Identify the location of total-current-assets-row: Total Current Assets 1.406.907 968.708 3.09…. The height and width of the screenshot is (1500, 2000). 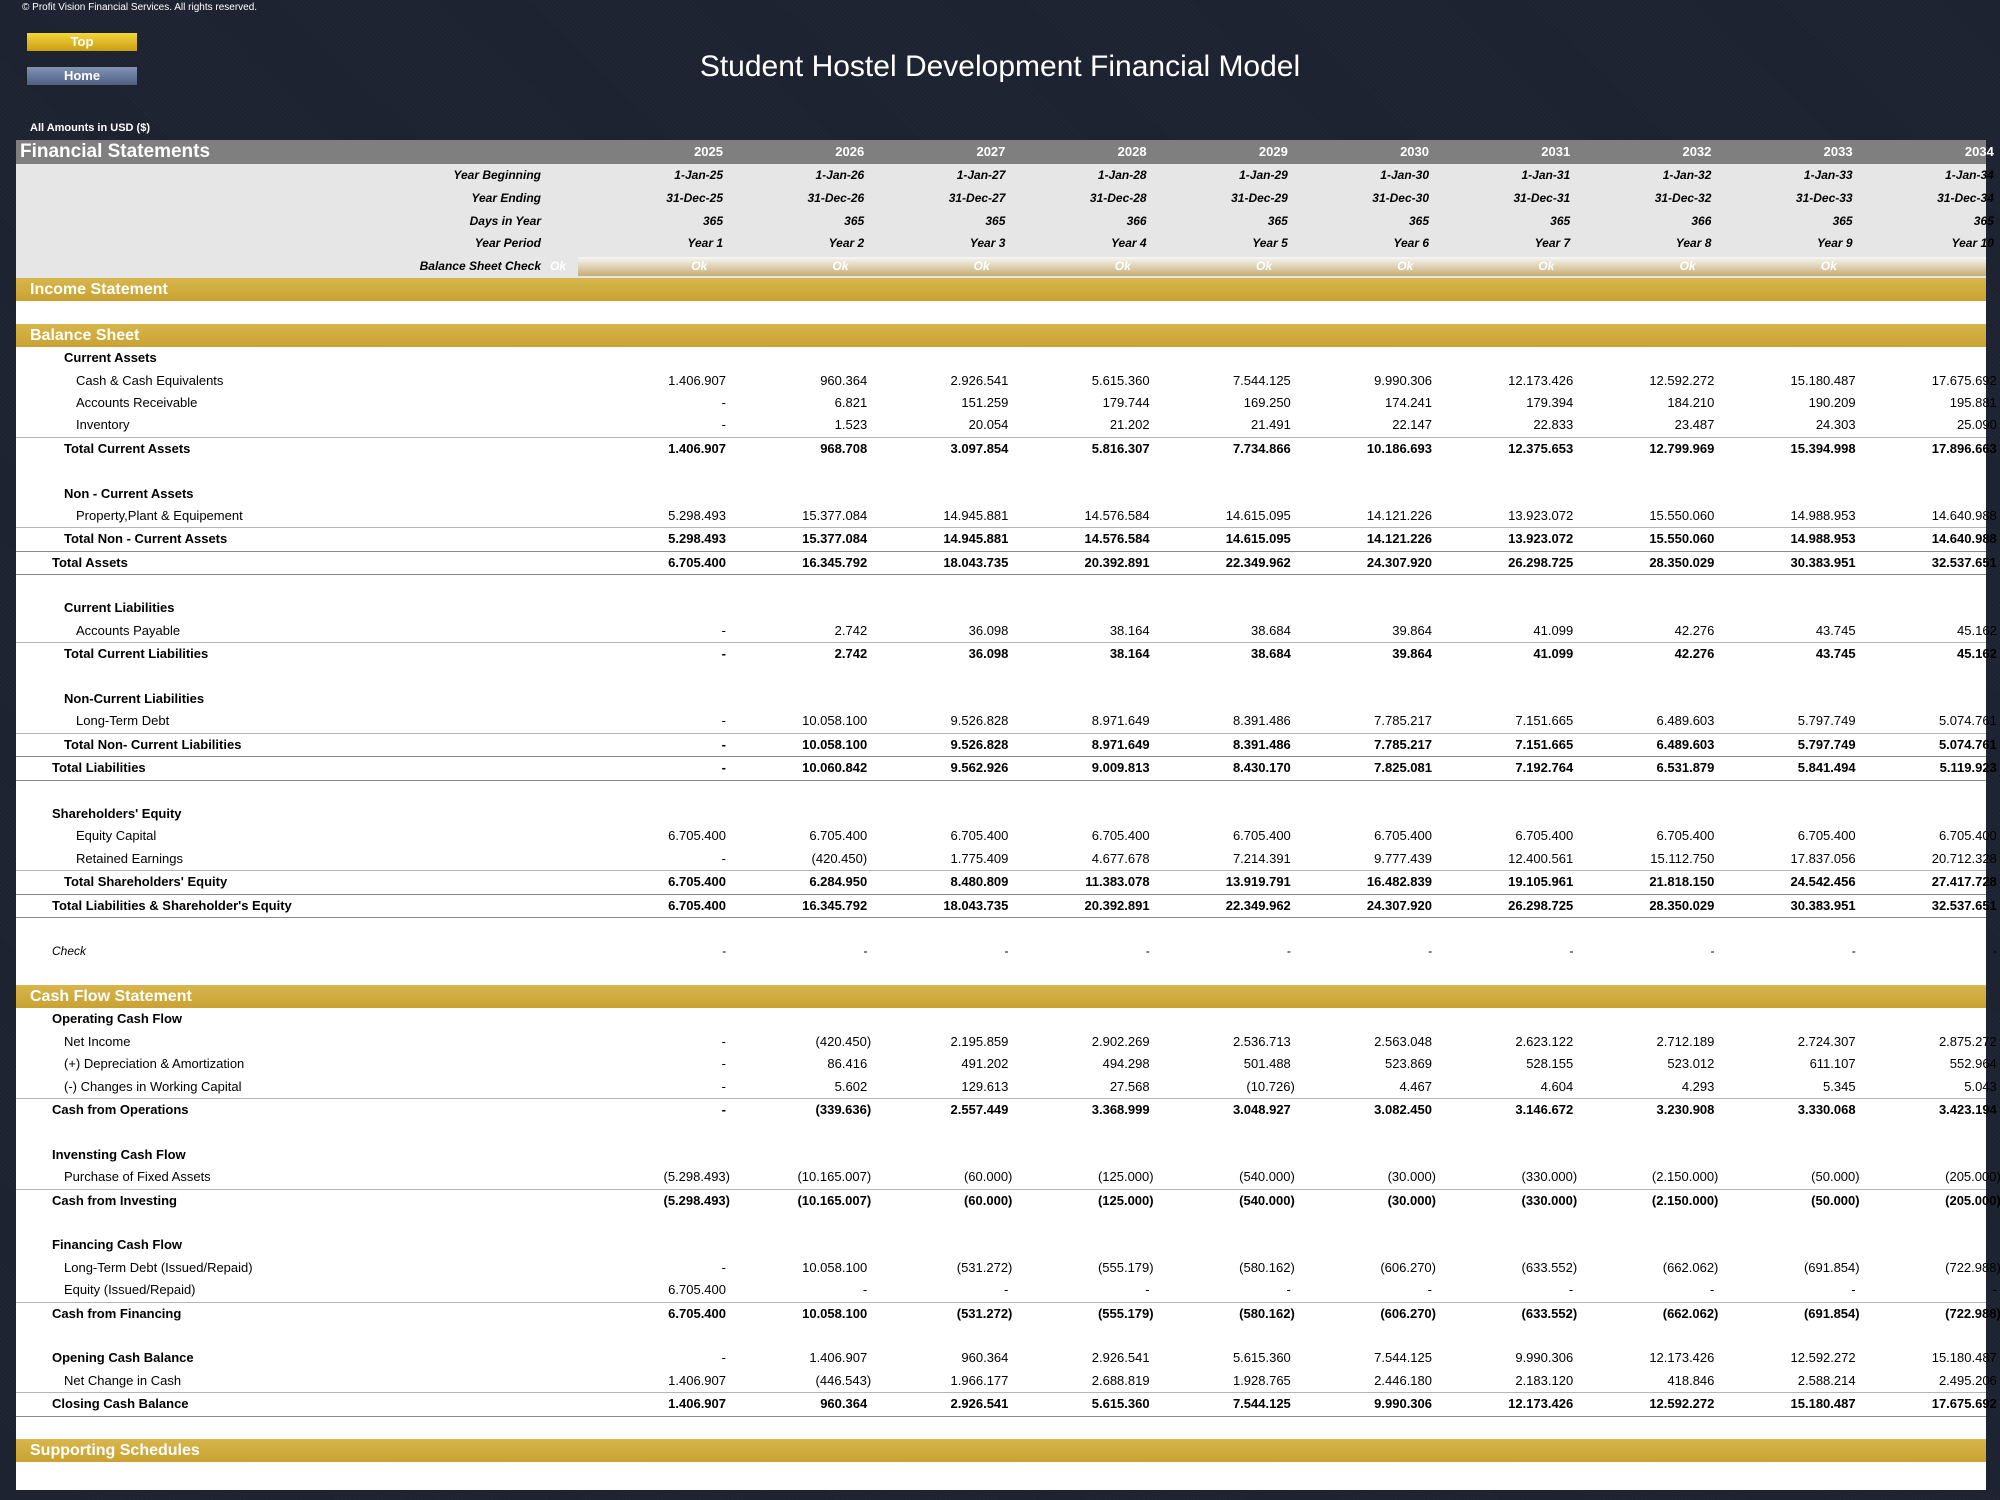
(1006, 448).